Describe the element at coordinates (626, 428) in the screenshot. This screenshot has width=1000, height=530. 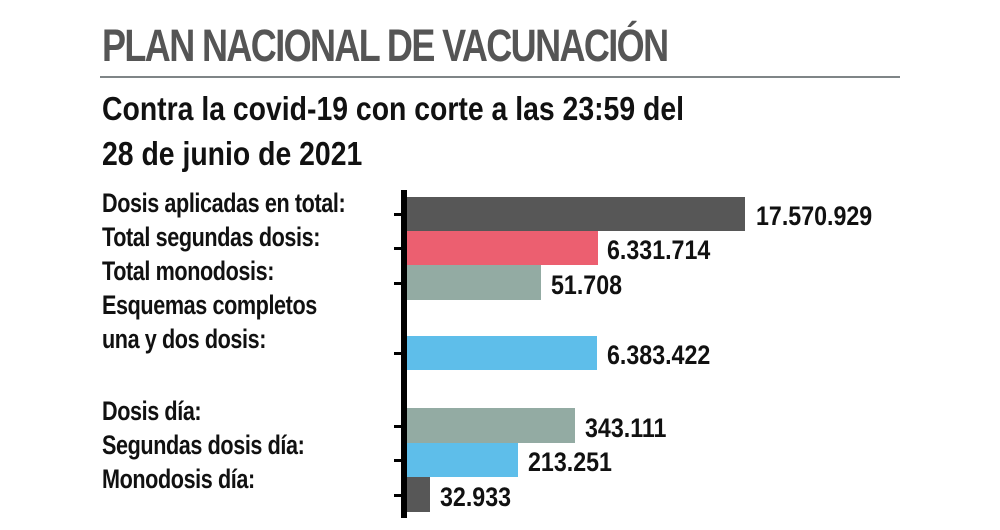
I see `value-daily-doses: 343.111` at that location.